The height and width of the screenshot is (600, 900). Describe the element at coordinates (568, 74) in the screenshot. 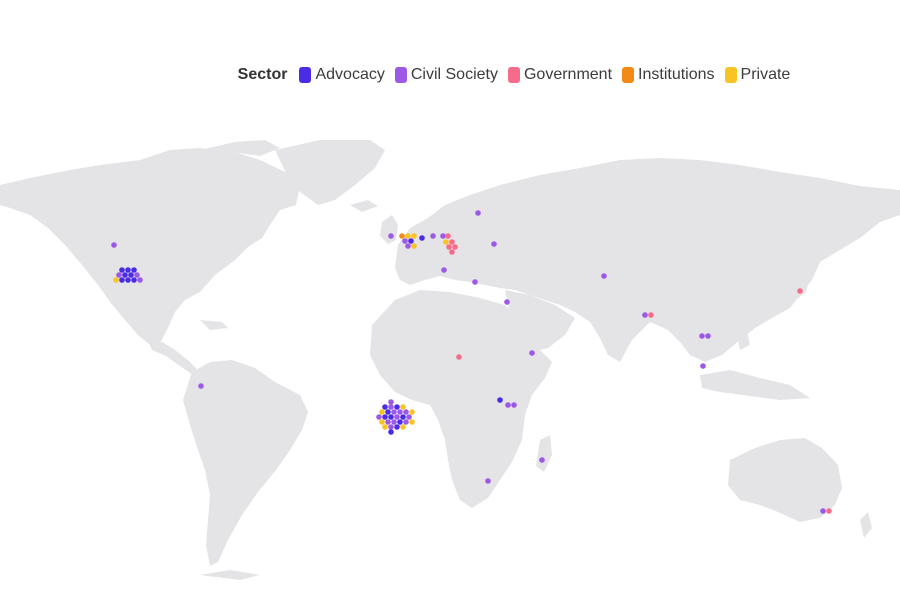

I see `legend-label-government: Government` at that location.